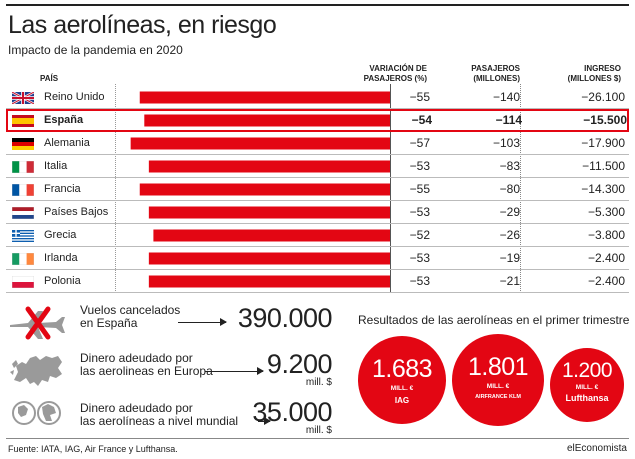 The width and height of the screenshot is (635, 459). I want to click on passengers-value: −83, so click(509, 166).